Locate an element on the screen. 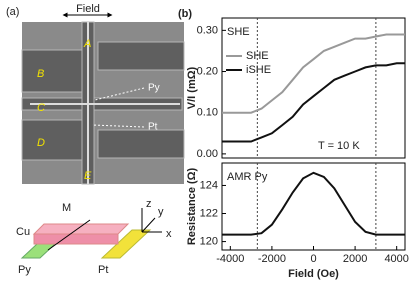 This screenshot has height=287, width=416. y-axis-label: V/I (mΩ) is located at coordinates (192, 87).